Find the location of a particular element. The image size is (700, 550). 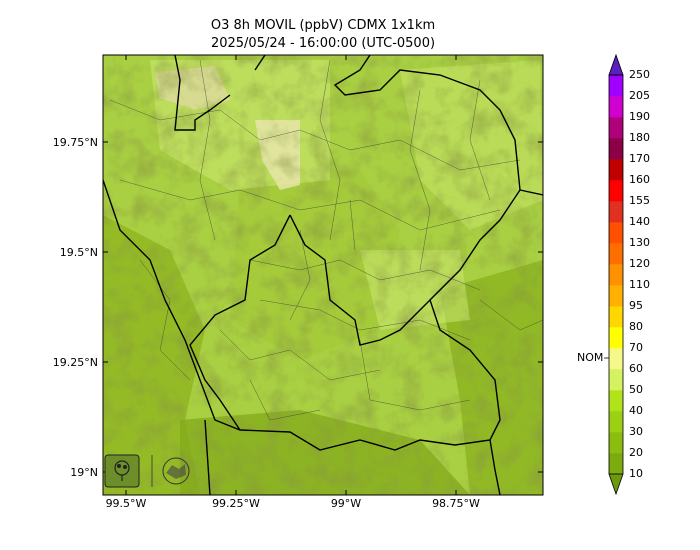

lat-tick-label: 19.5°N is located at coordinates (78, 252).